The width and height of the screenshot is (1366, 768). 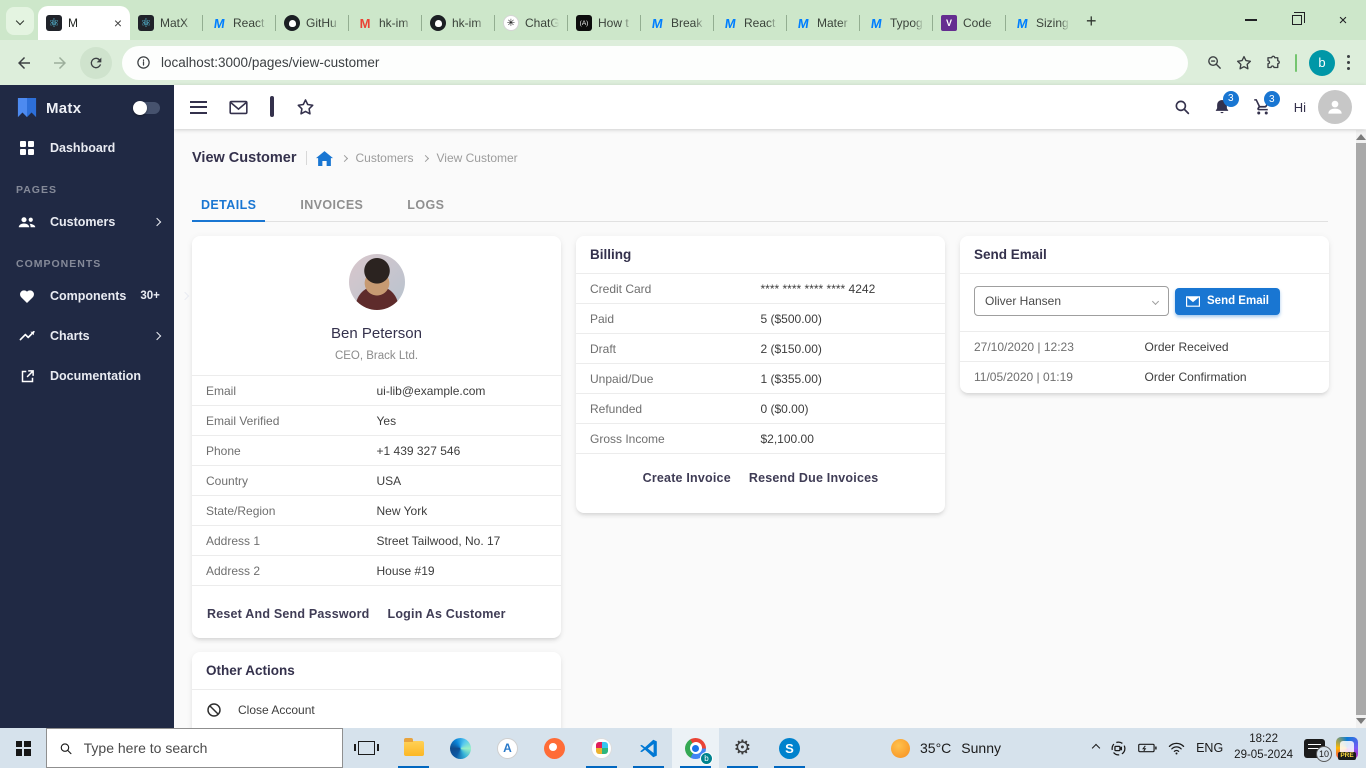 What do you see at coordinates (146, 108) in the screenshot?
I see `sidebar-toggle` at bounding box center [146, 108].